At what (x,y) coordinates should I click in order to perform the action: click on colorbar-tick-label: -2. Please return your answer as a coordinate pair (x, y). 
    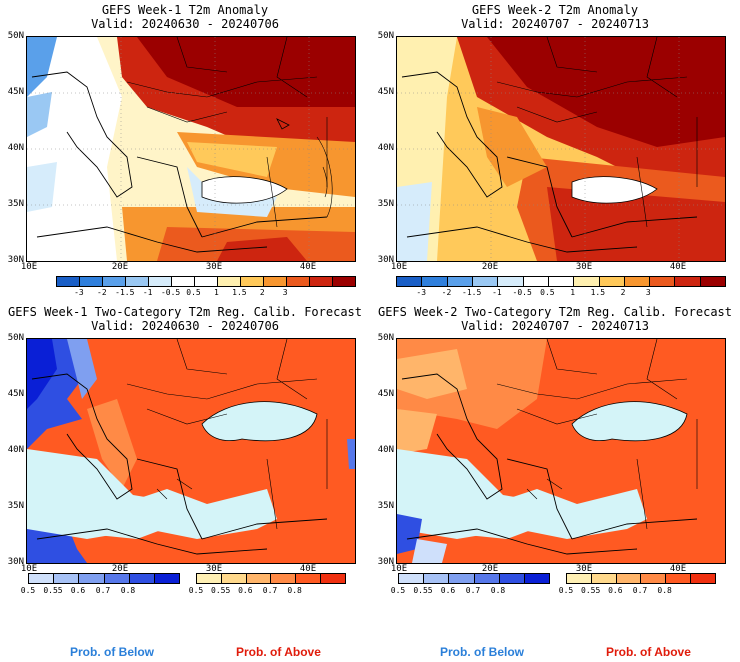
    Looking at the image, I should click on (446, 292).